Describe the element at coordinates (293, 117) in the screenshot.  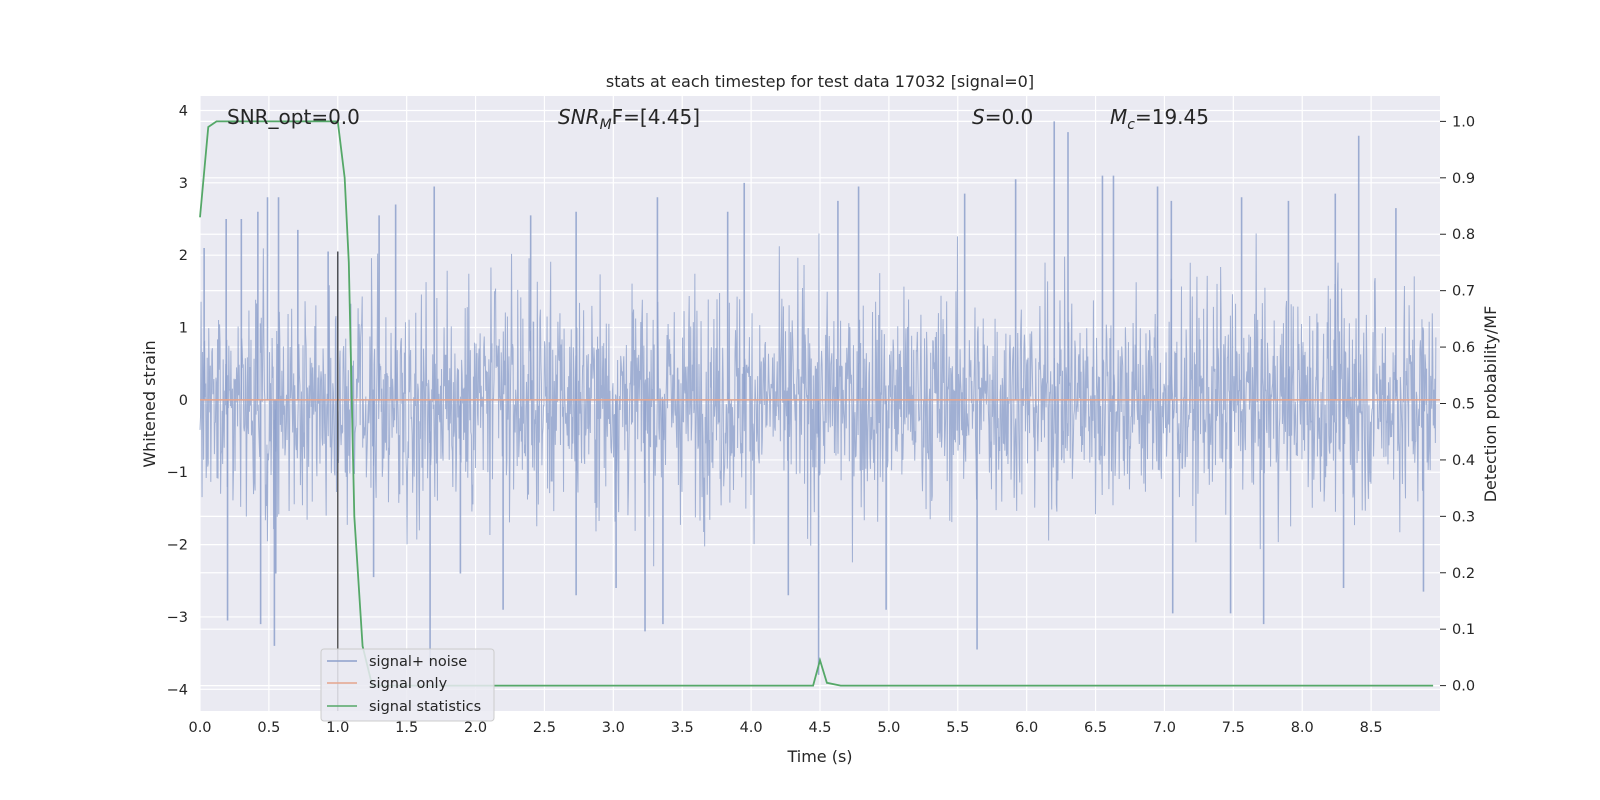
I see `annotation-snr-opt: SNR_opt=0.0` at that location.